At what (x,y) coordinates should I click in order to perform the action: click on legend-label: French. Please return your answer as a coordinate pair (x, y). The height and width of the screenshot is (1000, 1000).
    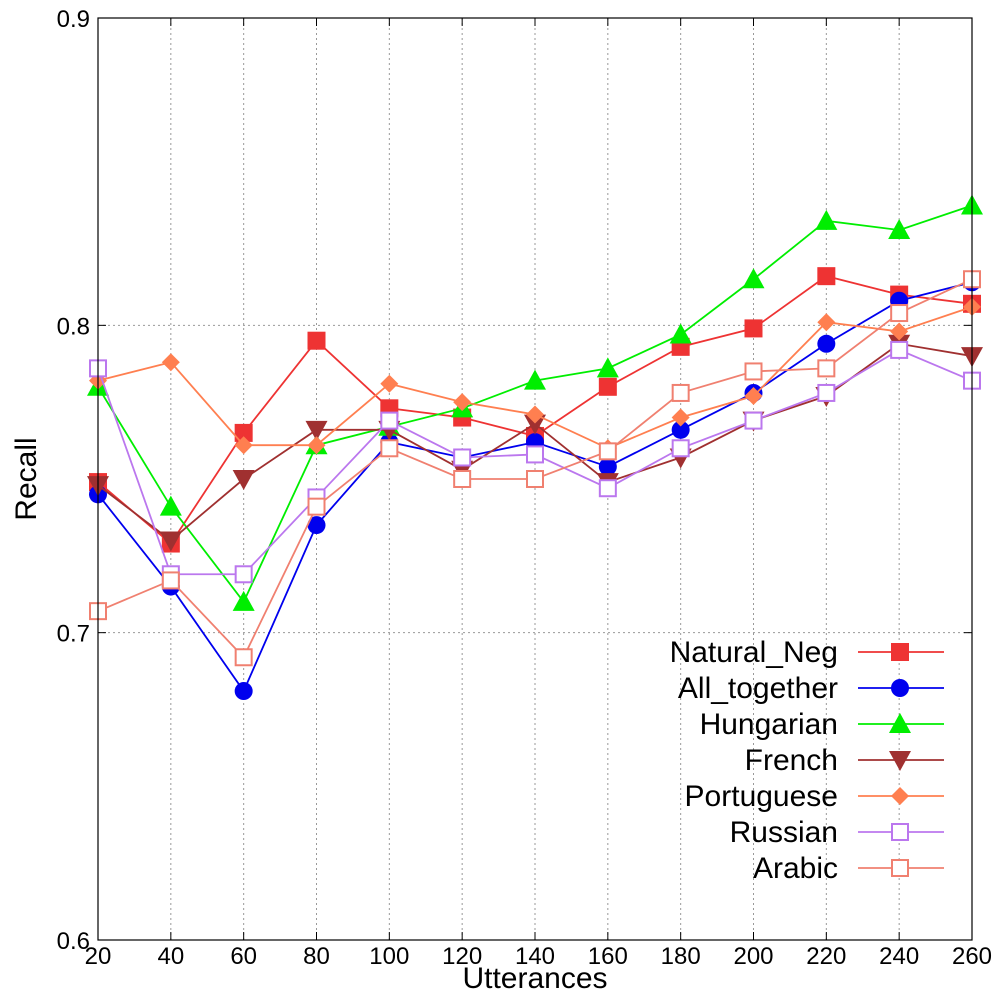
    Looking at the image, I should click on (791, 760).